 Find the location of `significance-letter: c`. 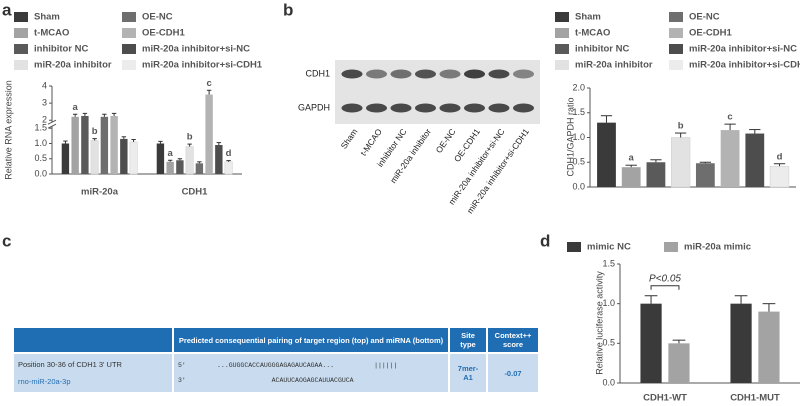

significance-letter: c is located at coordinates (729, 117).